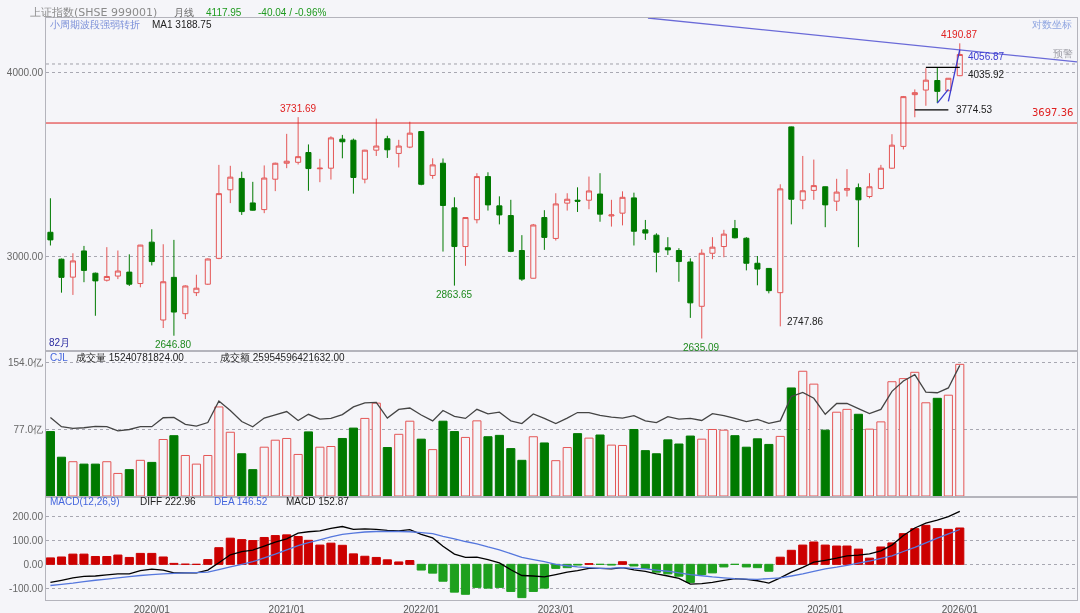 The image size is (1080, 613). I want to click on annotation: 4190.87, so click(959, 34).